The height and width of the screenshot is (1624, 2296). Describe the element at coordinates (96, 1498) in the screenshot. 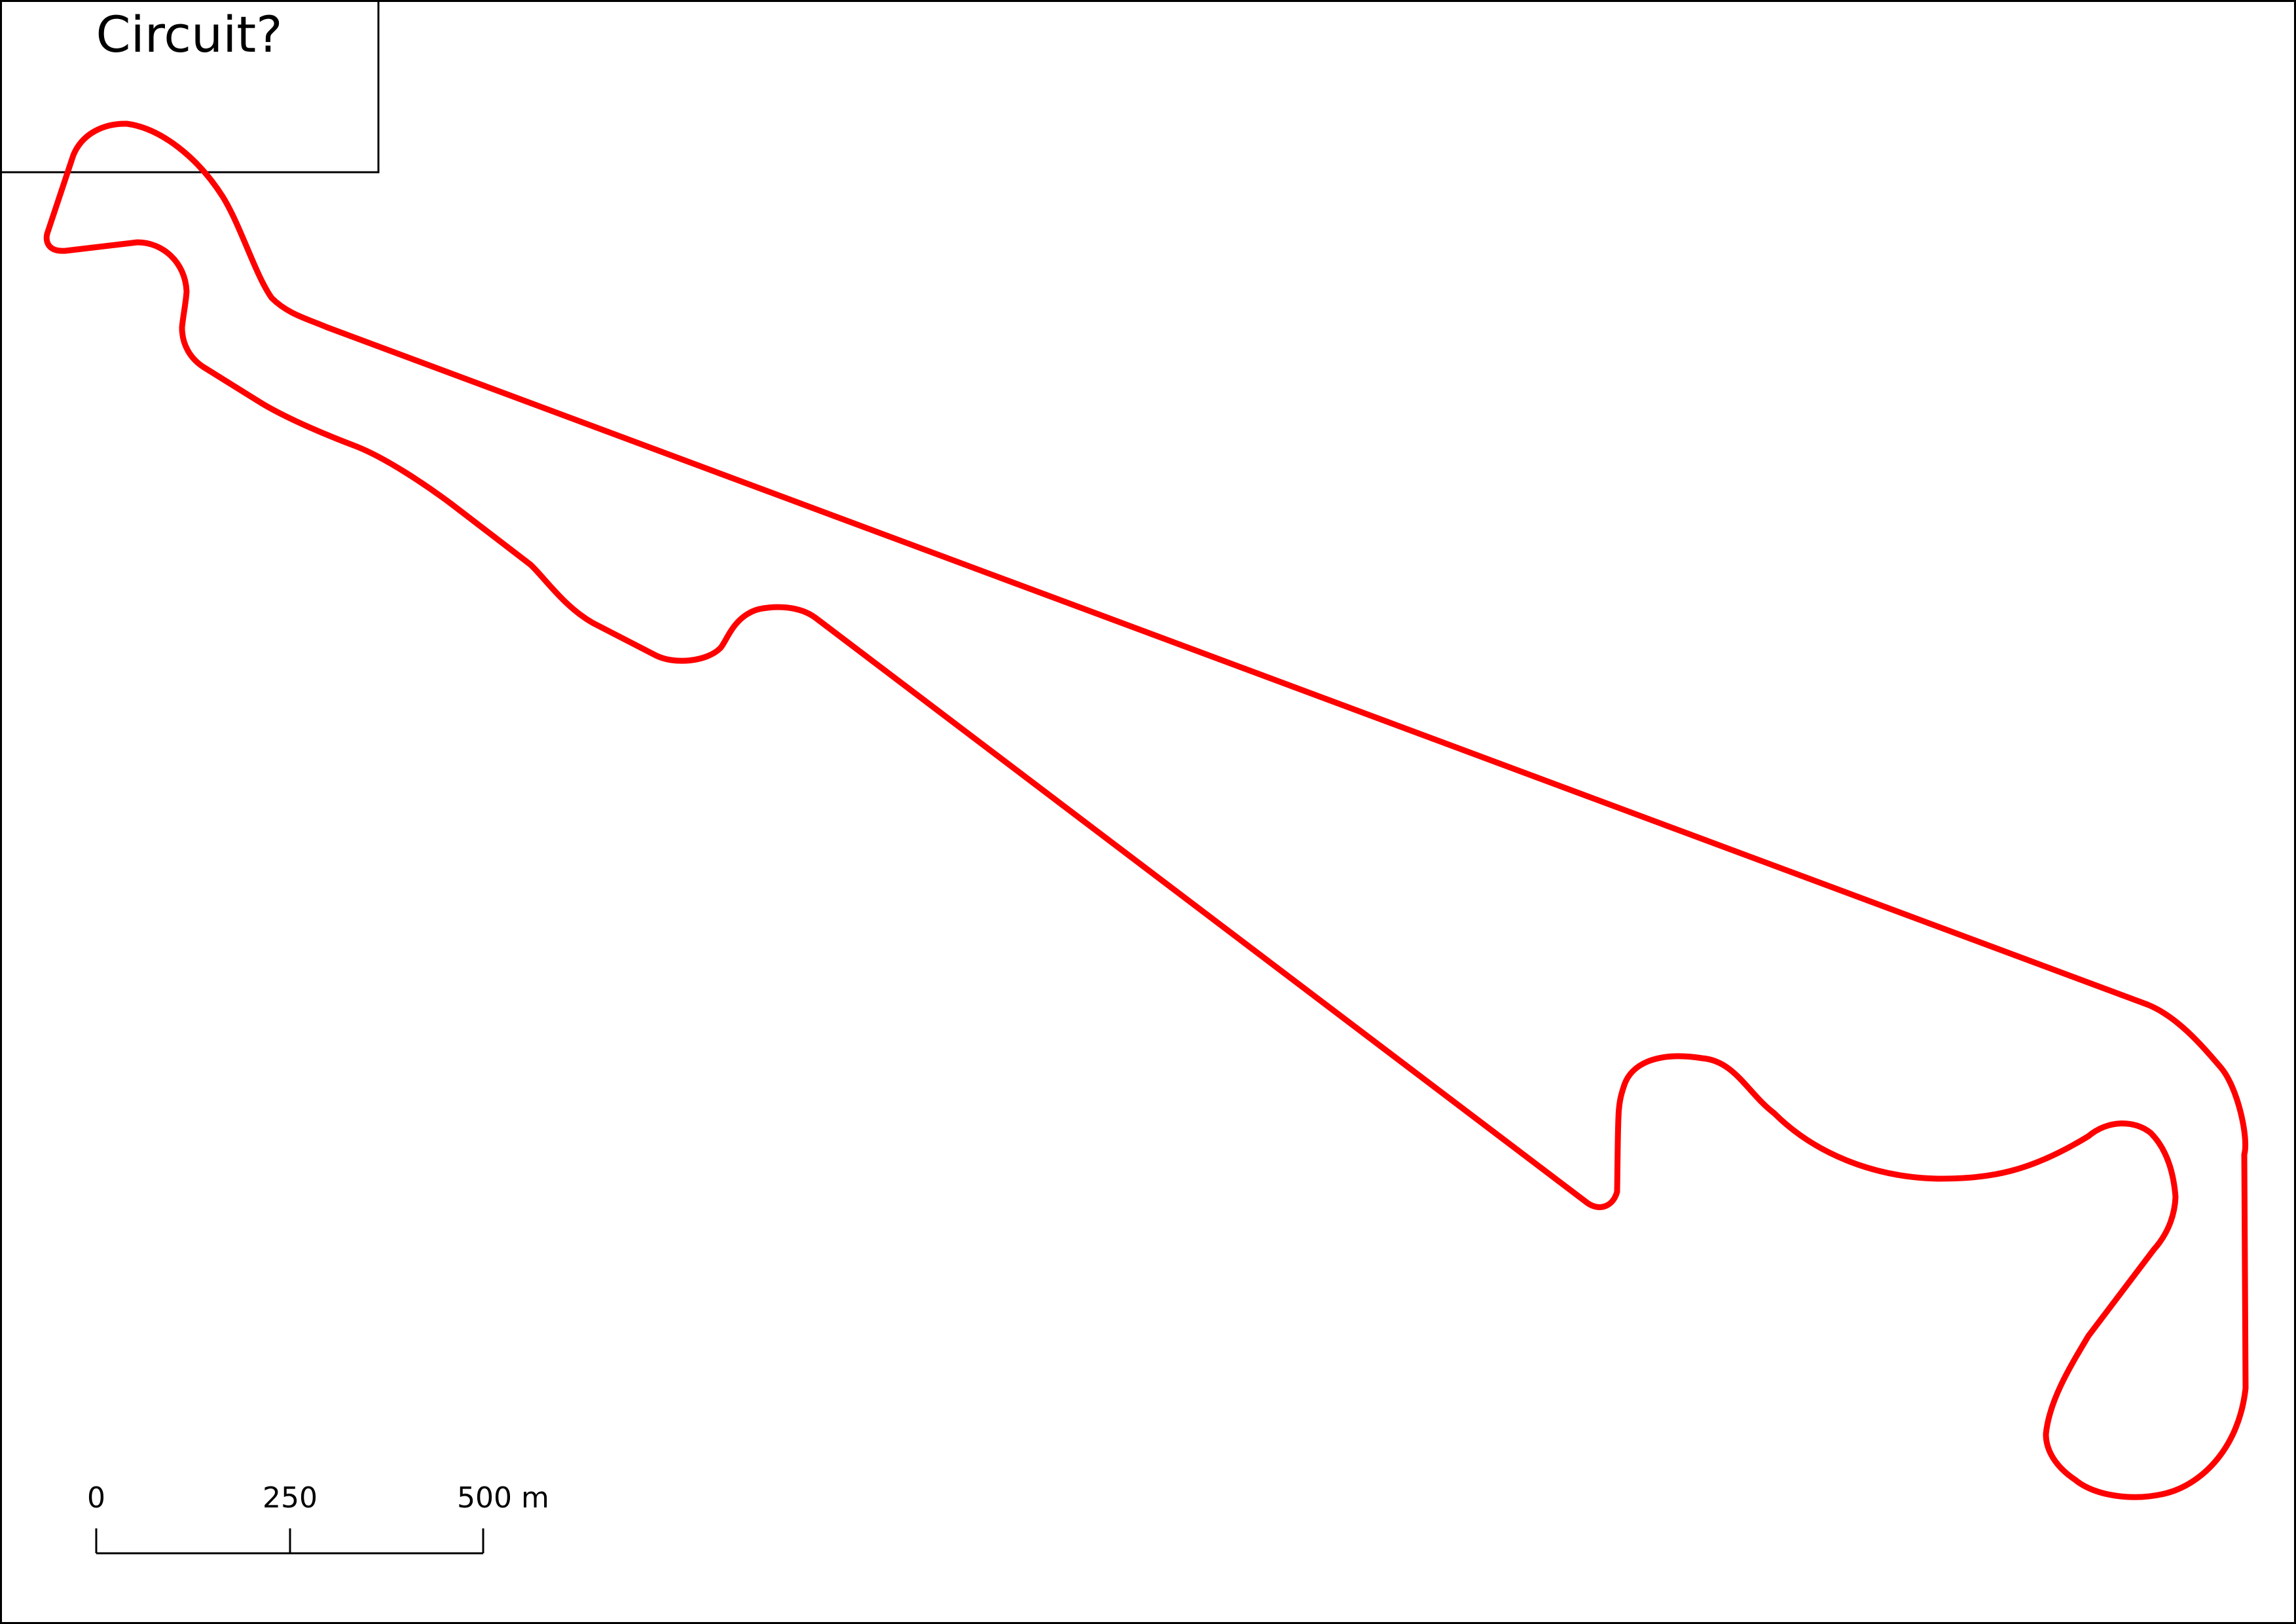

I see `scale-label-0: 0` at that location.